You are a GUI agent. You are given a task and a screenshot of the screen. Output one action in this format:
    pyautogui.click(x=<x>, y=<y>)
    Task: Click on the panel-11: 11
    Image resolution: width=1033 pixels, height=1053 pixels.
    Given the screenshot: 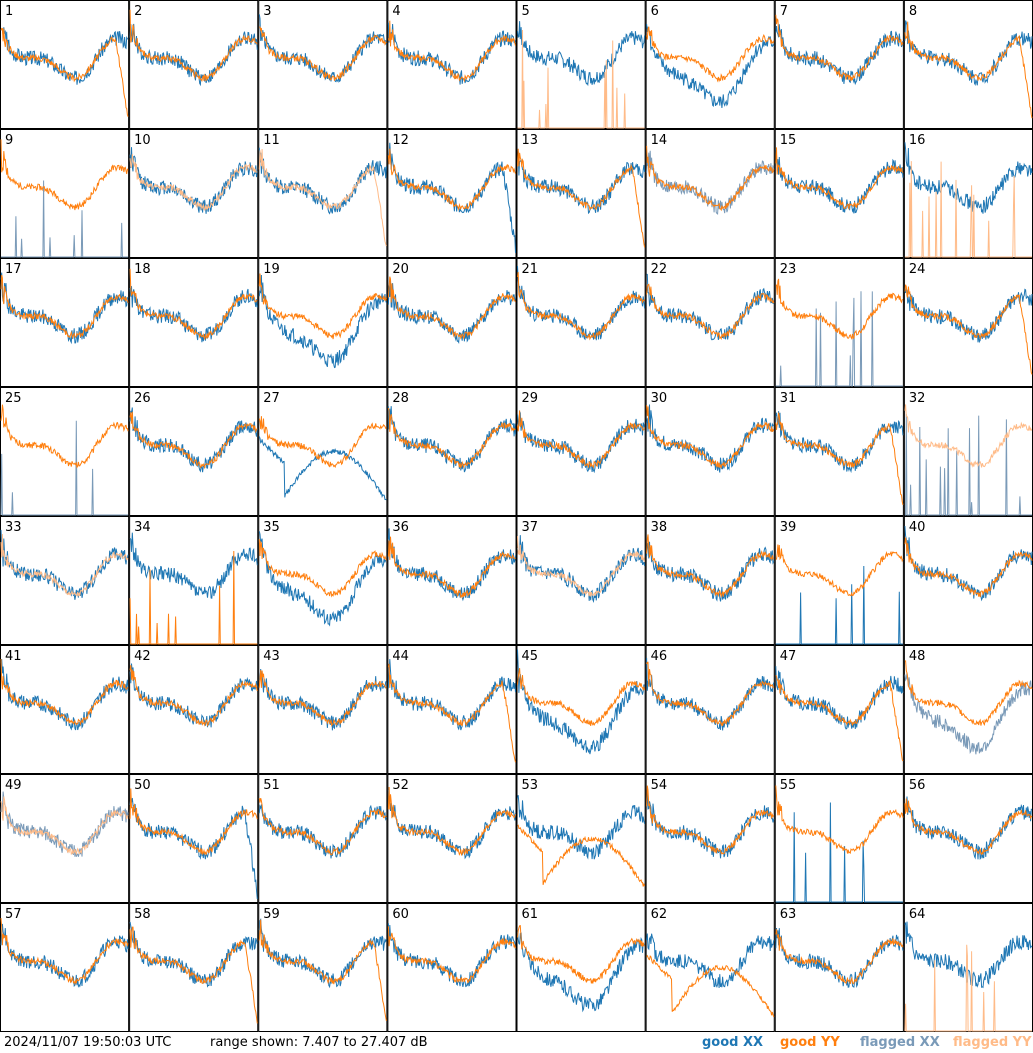 What is the action you would take?
    pyautogui.click(x=323, y=193)
    